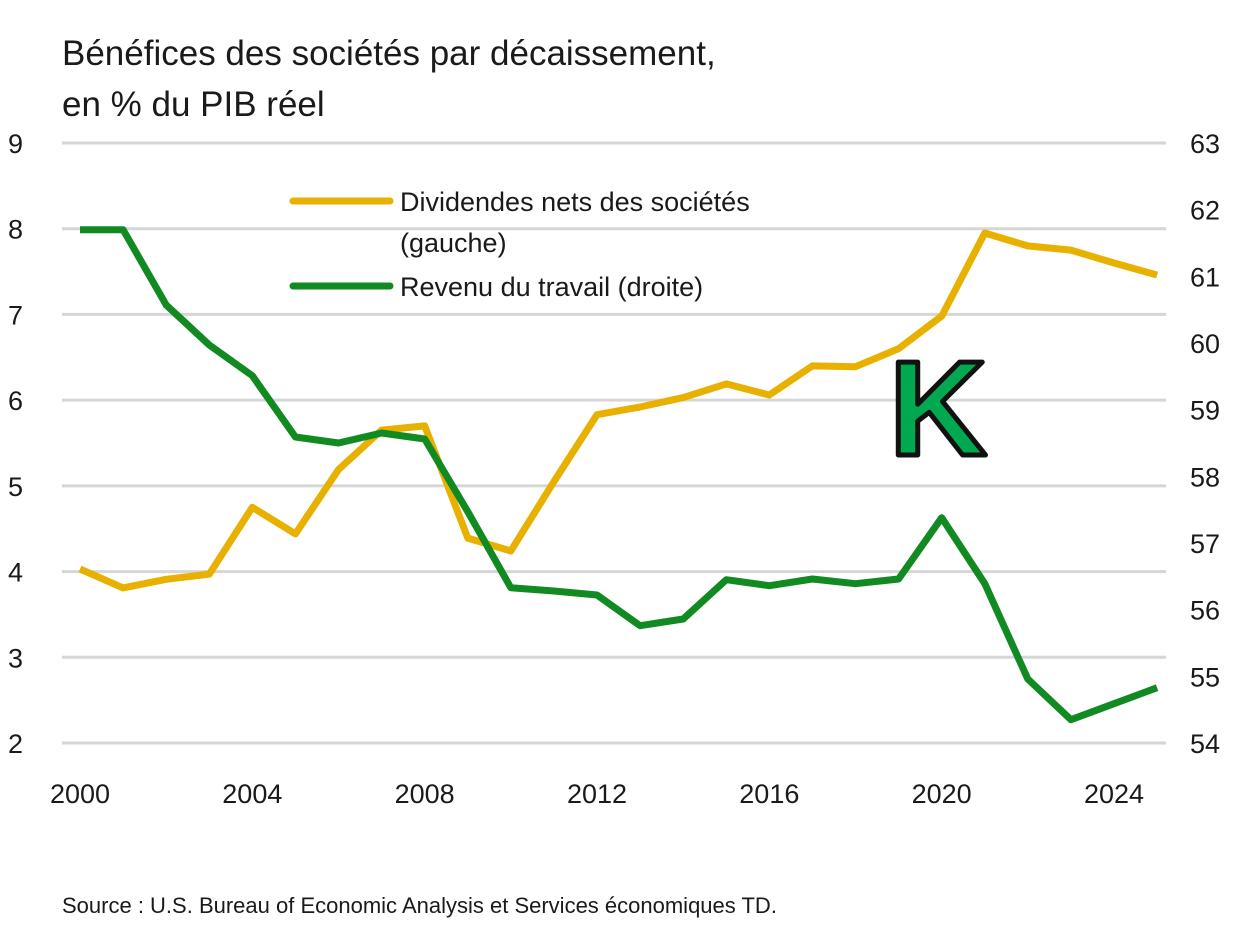 The image size is (1240, 925). I want to click on legend-label-dividends-line2: (gauche), so click(453, 243).